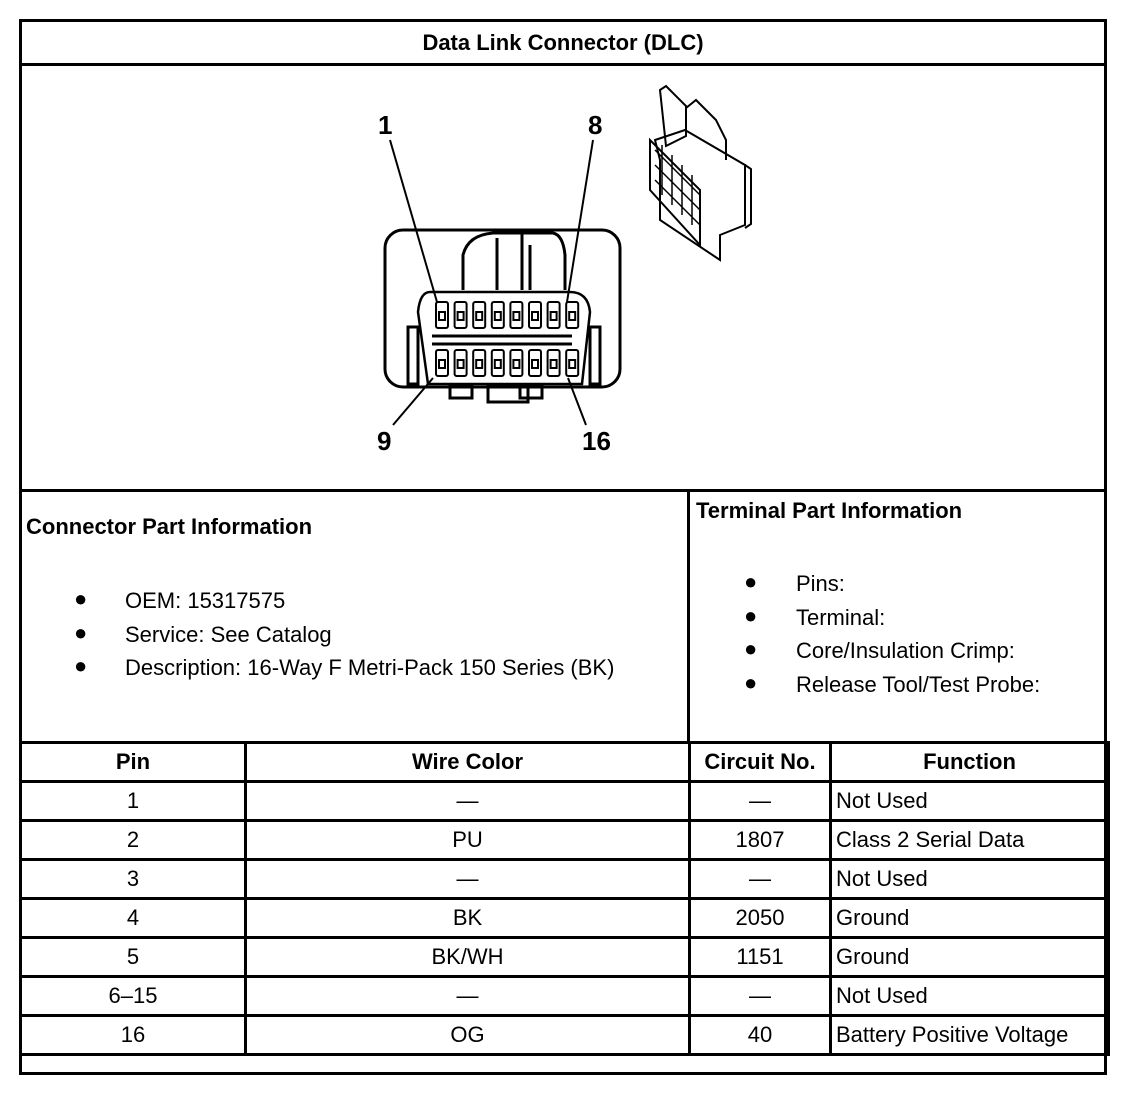  Describe the element at coordinates (133, 1035) in the screenshot. I see `table-cell: 16` at that location.